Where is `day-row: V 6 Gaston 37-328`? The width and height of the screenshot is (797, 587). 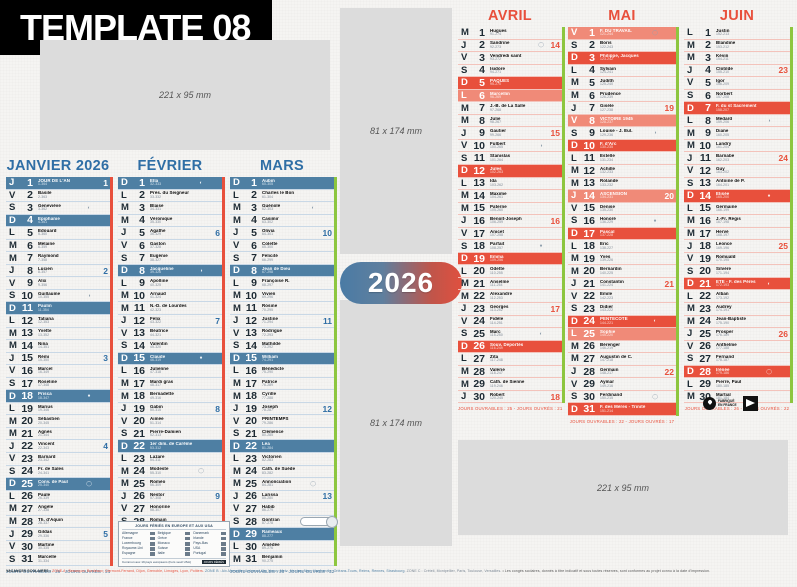
day-row: V 6 Gaston 37-328 is located at coordinates (170, 246).